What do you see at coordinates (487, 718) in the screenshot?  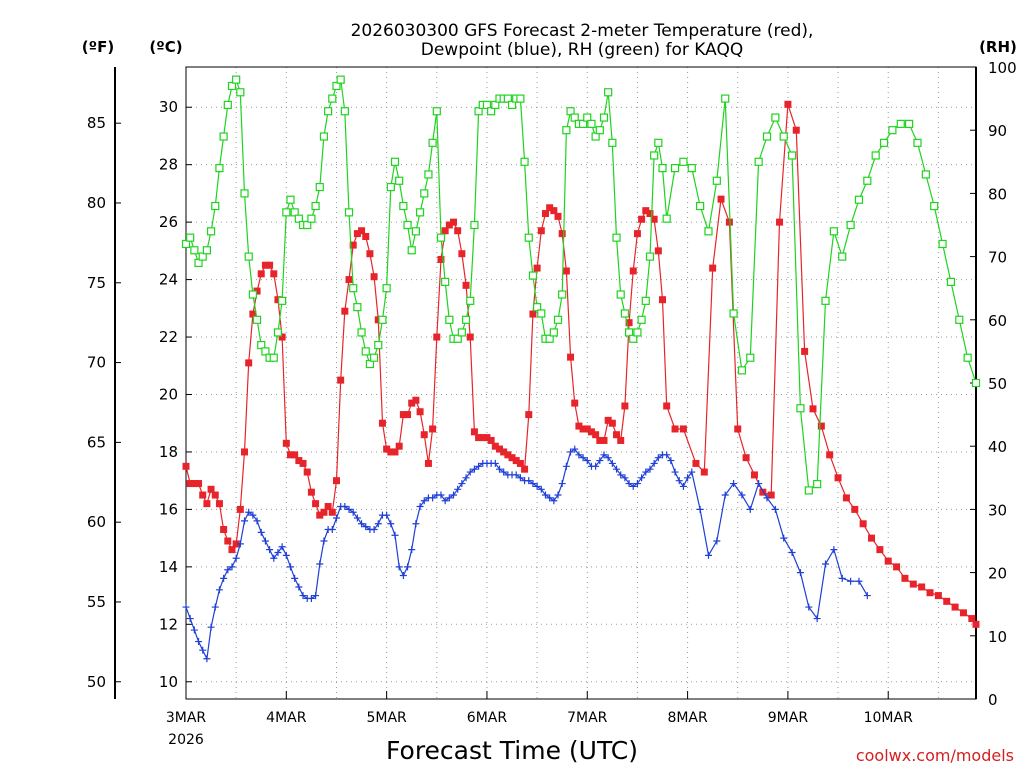 I see `x-tick-label: 6MAR` at bounding box center [487, 718].